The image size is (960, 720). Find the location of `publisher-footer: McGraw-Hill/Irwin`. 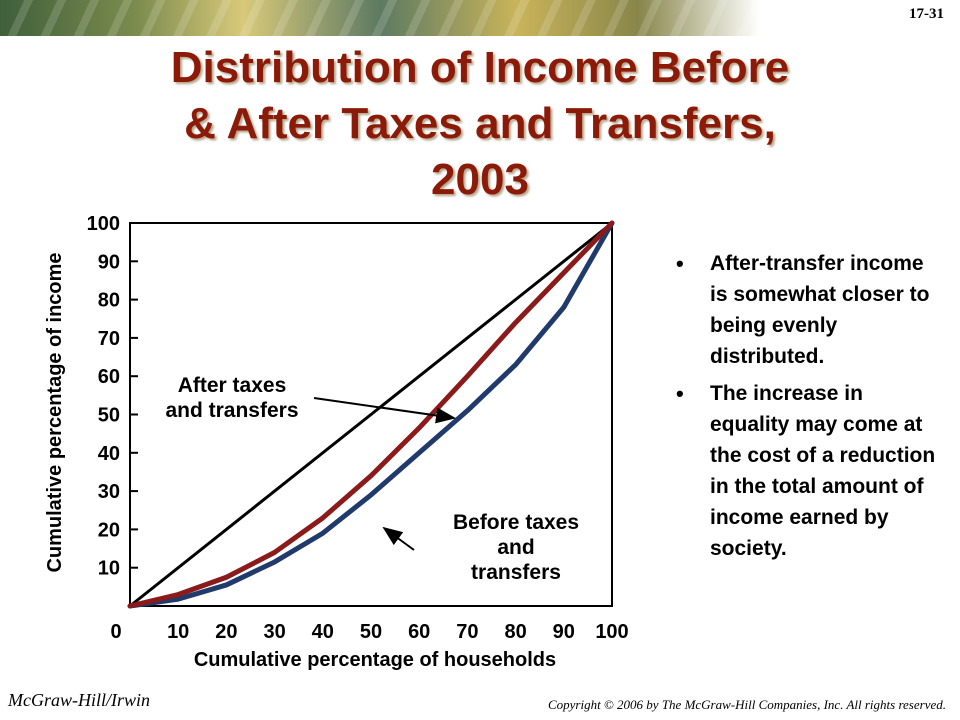

publisher-footer: McGraw-Hill/Irwin is located at coordinates (79, 700).